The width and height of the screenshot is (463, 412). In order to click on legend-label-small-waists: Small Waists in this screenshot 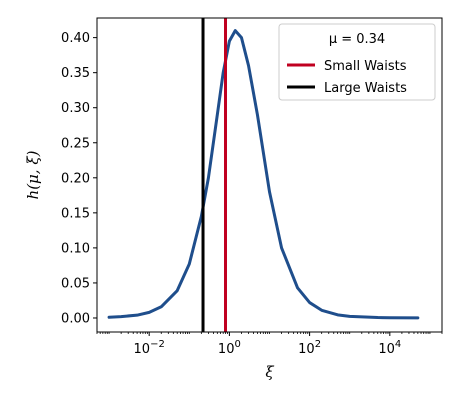, I will do `click(365, 66)`.